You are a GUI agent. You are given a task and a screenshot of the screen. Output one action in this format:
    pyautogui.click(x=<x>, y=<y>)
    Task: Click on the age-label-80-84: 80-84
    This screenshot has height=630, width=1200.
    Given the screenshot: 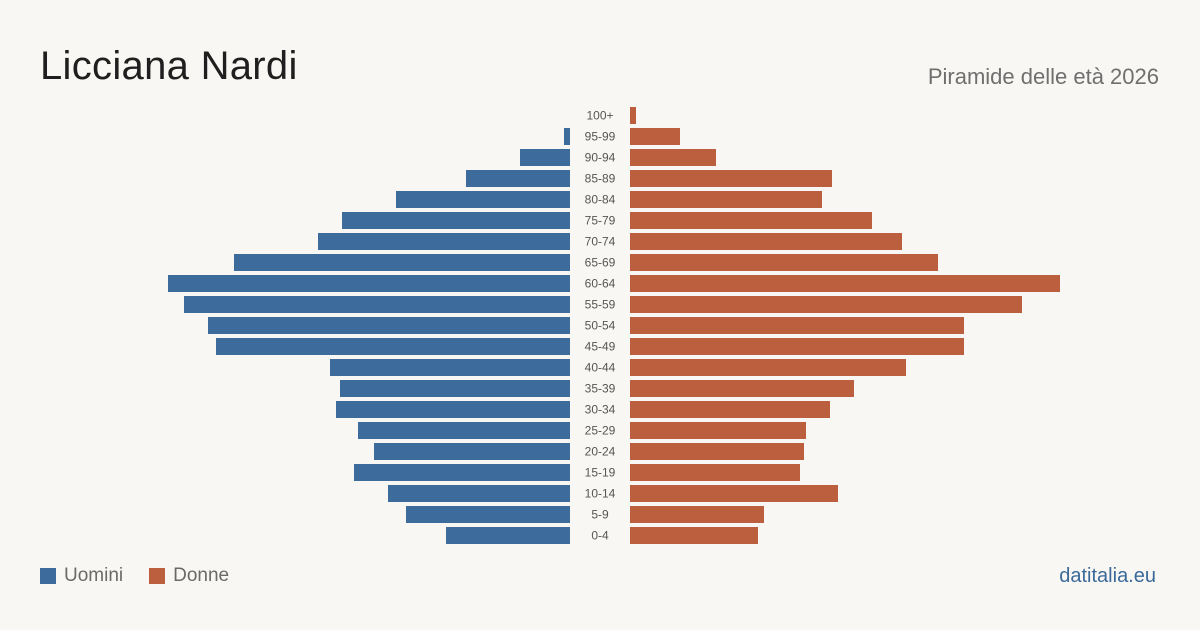 What is the action you would take?
    pyautogui.click(x=600, y=200)
    